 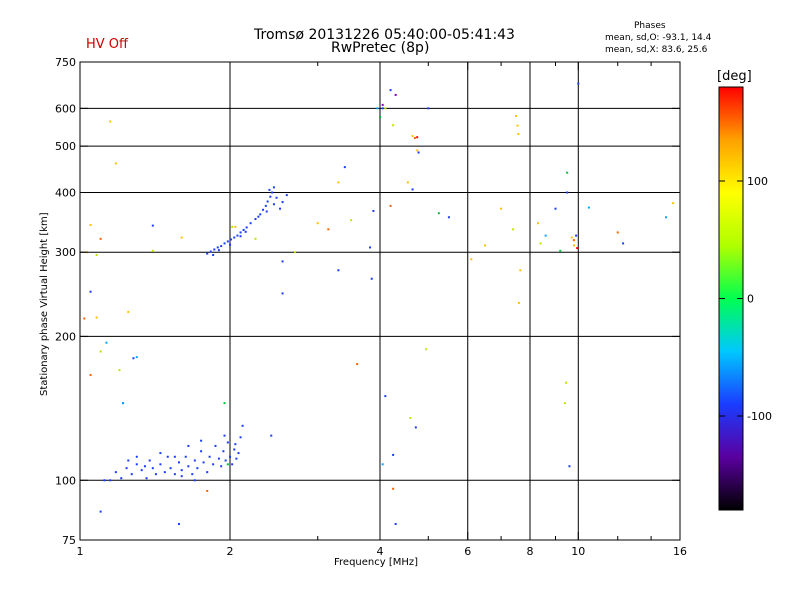 I want to click on chart-title: Tromsø 20131226 05:40:00-05:41:43, so click(x=384, y=35).